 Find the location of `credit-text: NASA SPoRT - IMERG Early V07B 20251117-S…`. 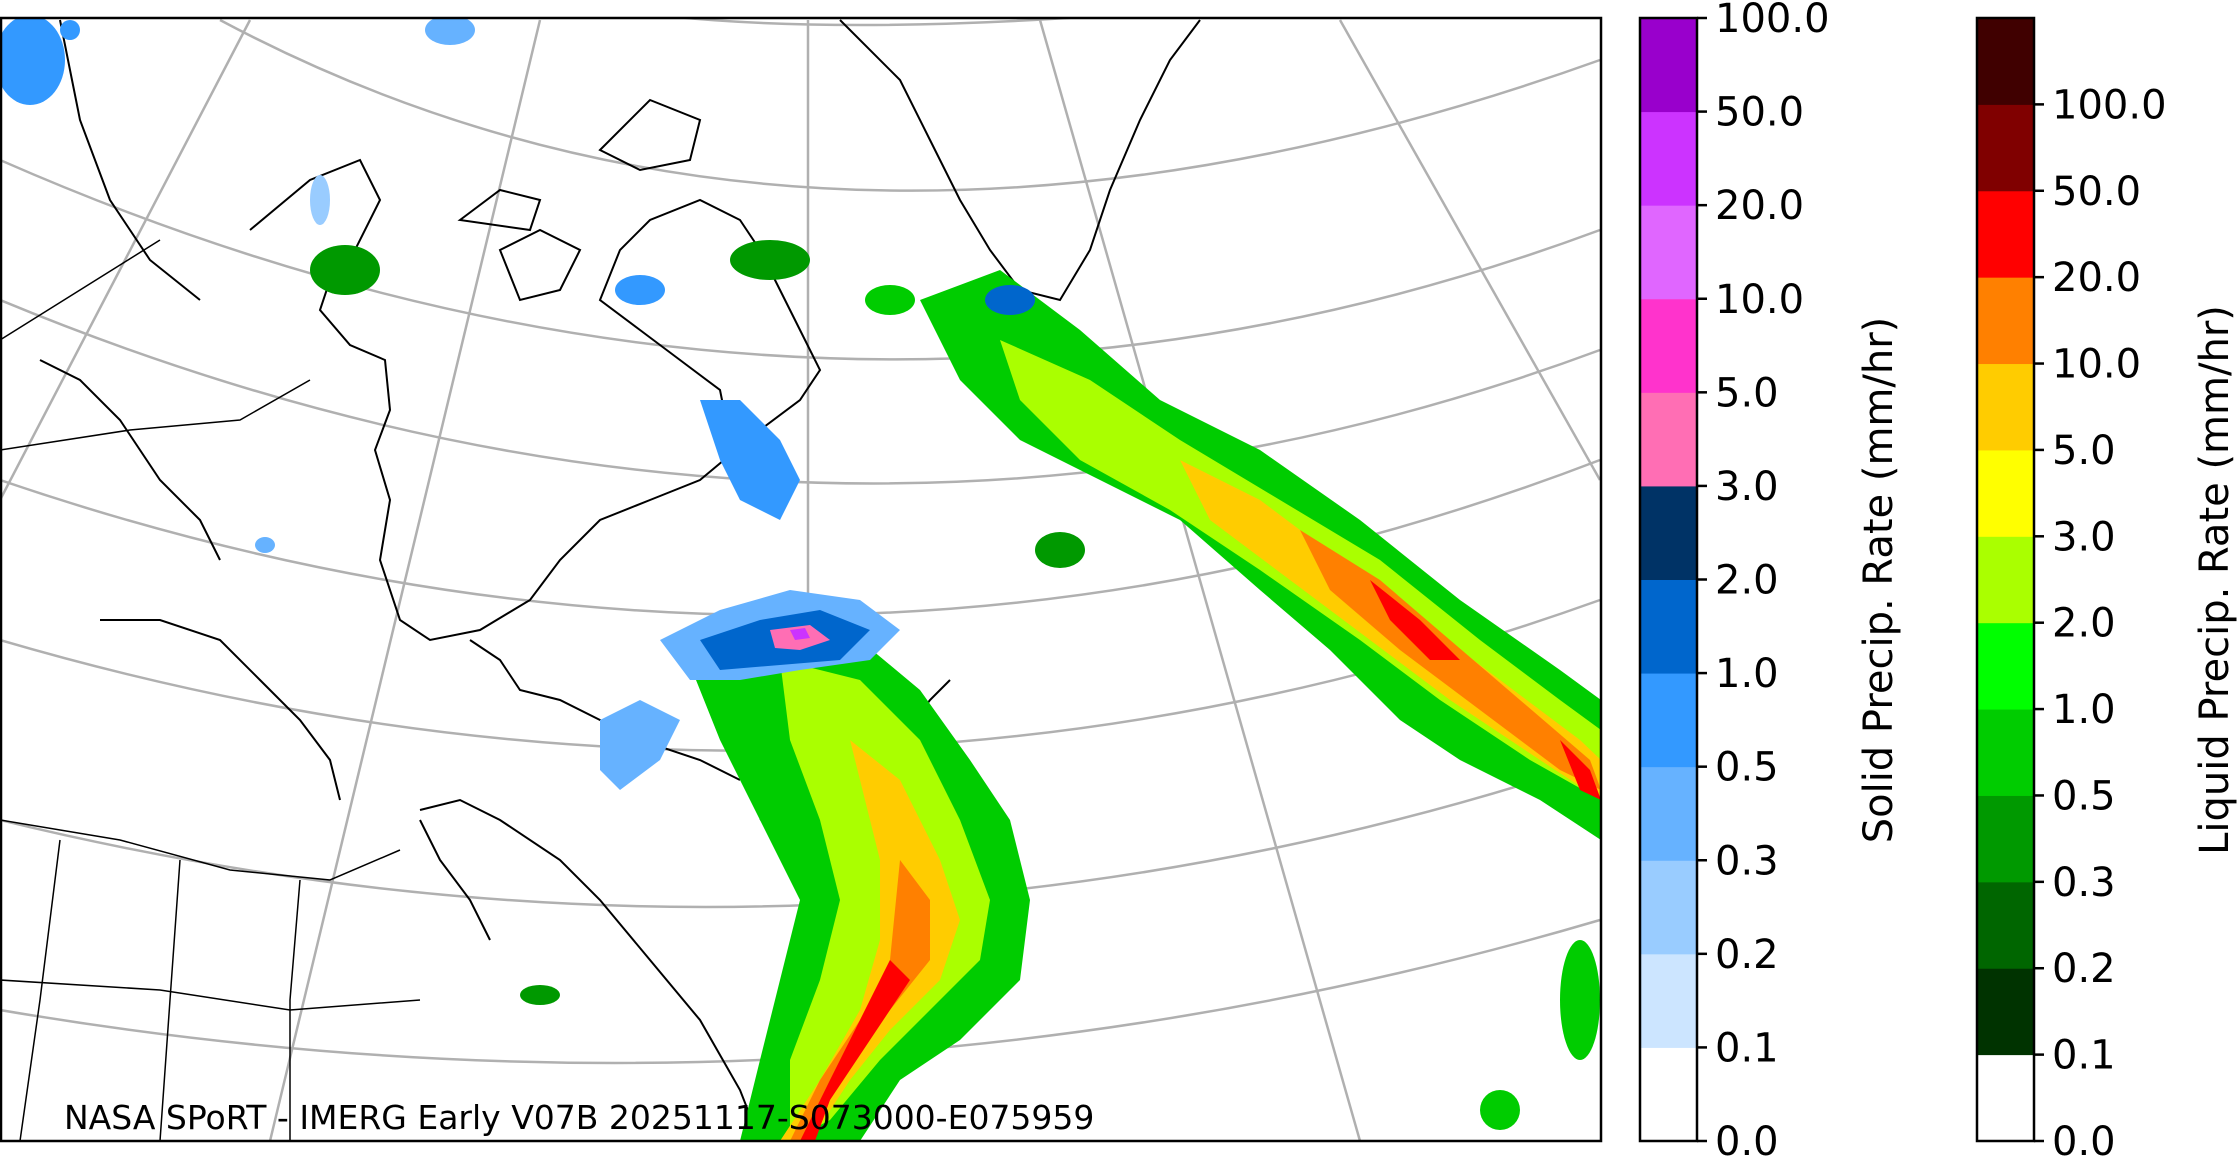

credit-text: NASA SPoRT - IMERG Early V07B 20251117-S… is located at coordinates (579, 1117).